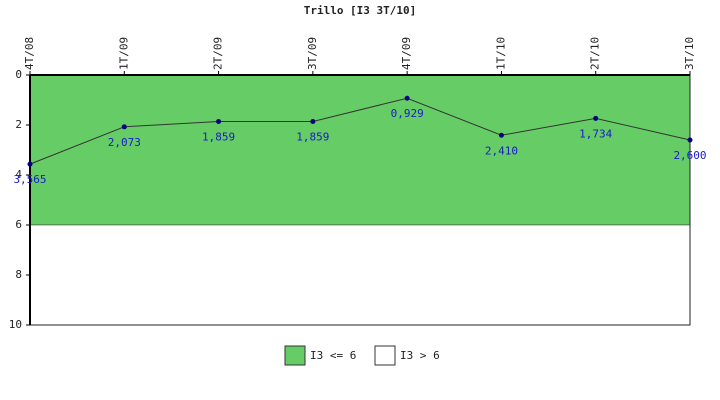 The height and width of the screenshot is (400, 720). Describe the element at coordinates (500, 53) in the screenshot. I see `x-tick-label: 1T/10` at that location.